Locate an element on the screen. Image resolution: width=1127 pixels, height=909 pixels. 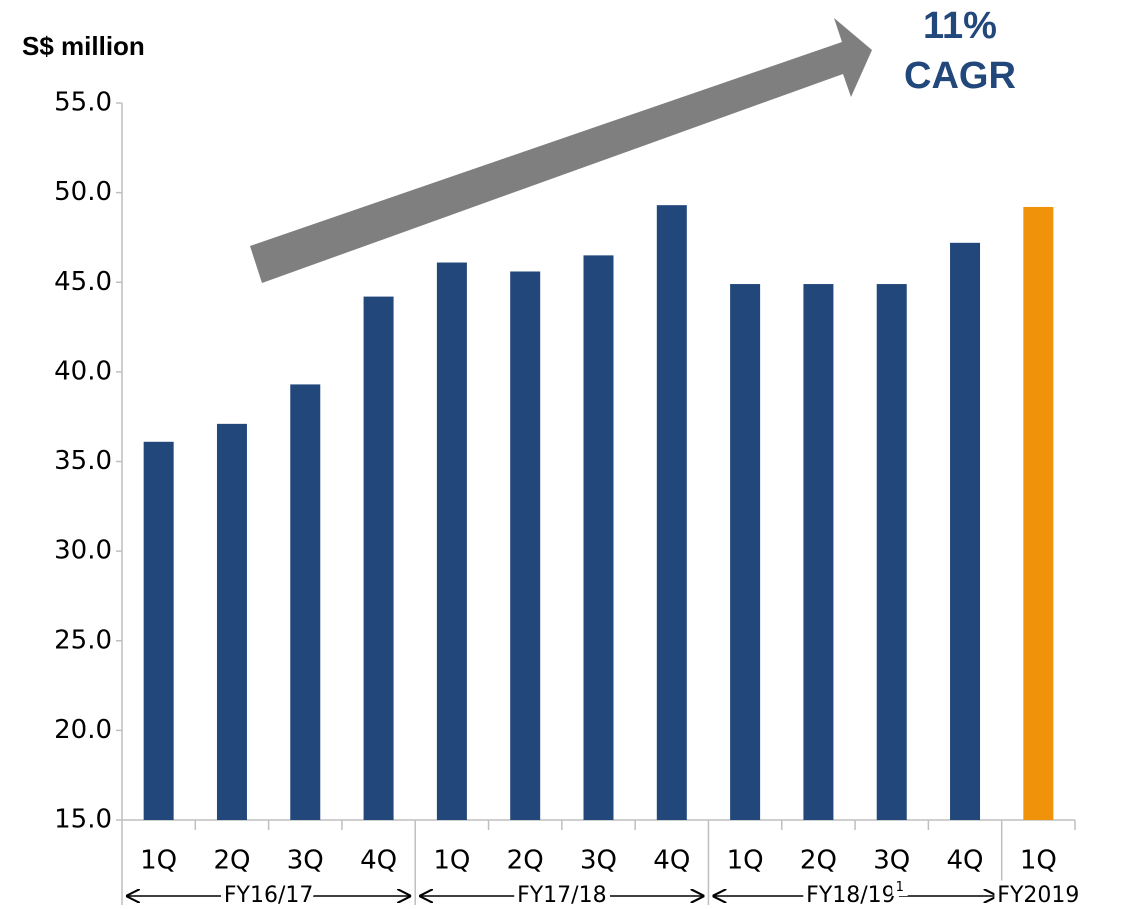
annotation: CAGR is located at coordinates (960, 76).